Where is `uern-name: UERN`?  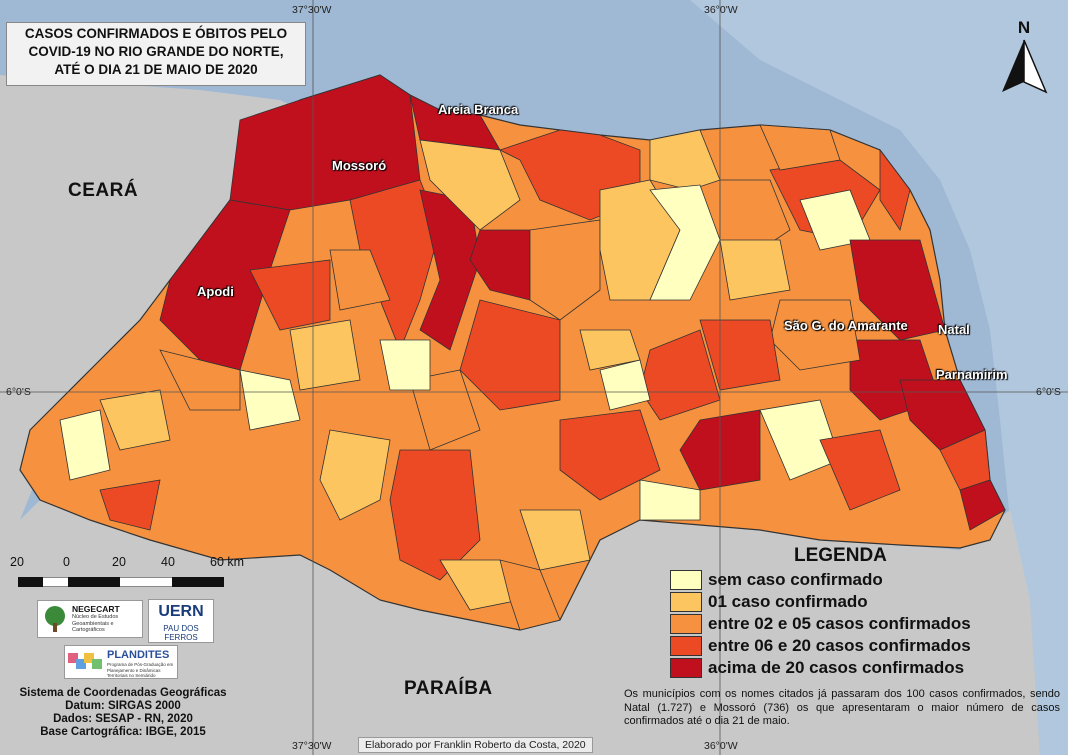 uern-name: UERN is located at coordinates (181, 611).